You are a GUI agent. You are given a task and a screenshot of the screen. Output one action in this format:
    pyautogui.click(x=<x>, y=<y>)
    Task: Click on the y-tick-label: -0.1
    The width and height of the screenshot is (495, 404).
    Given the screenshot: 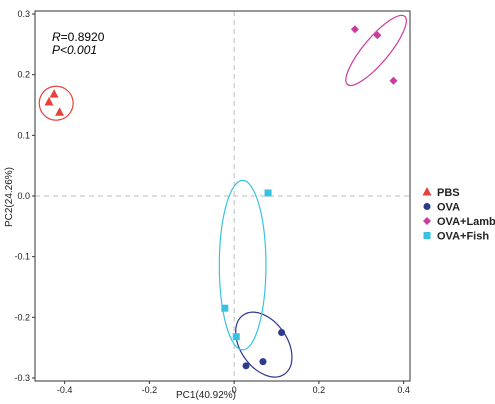 What is the action you would take?
    pyautogui.click(x=22, y=257)
    